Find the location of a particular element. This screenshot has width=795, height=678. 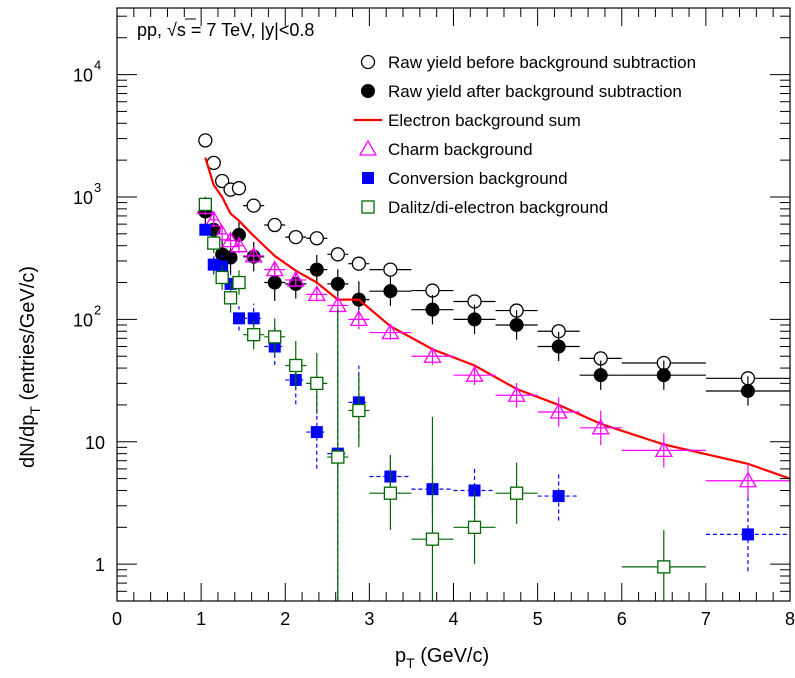

x-tick-label: 7 is located at coordinates (706, 619).